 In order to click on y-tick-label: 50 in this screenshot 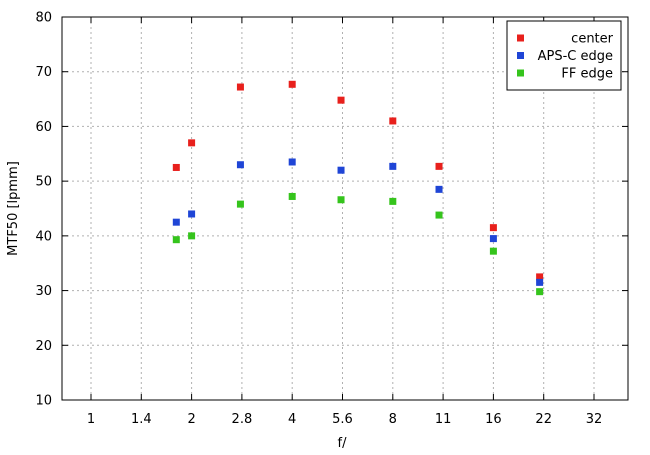, I will do `click(43, 182)`.